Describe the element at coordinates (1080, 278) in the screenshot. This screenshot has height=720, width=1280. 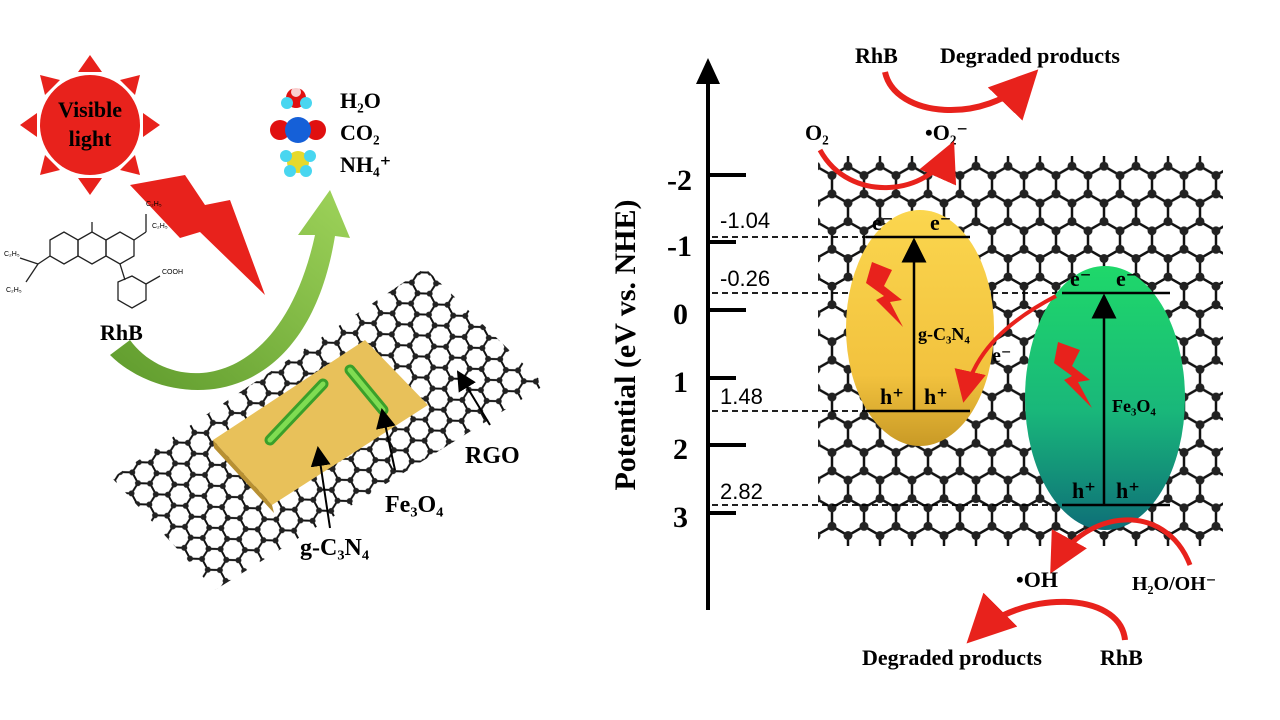
I see `fe3o4-electron-1: e⁻` at that location.